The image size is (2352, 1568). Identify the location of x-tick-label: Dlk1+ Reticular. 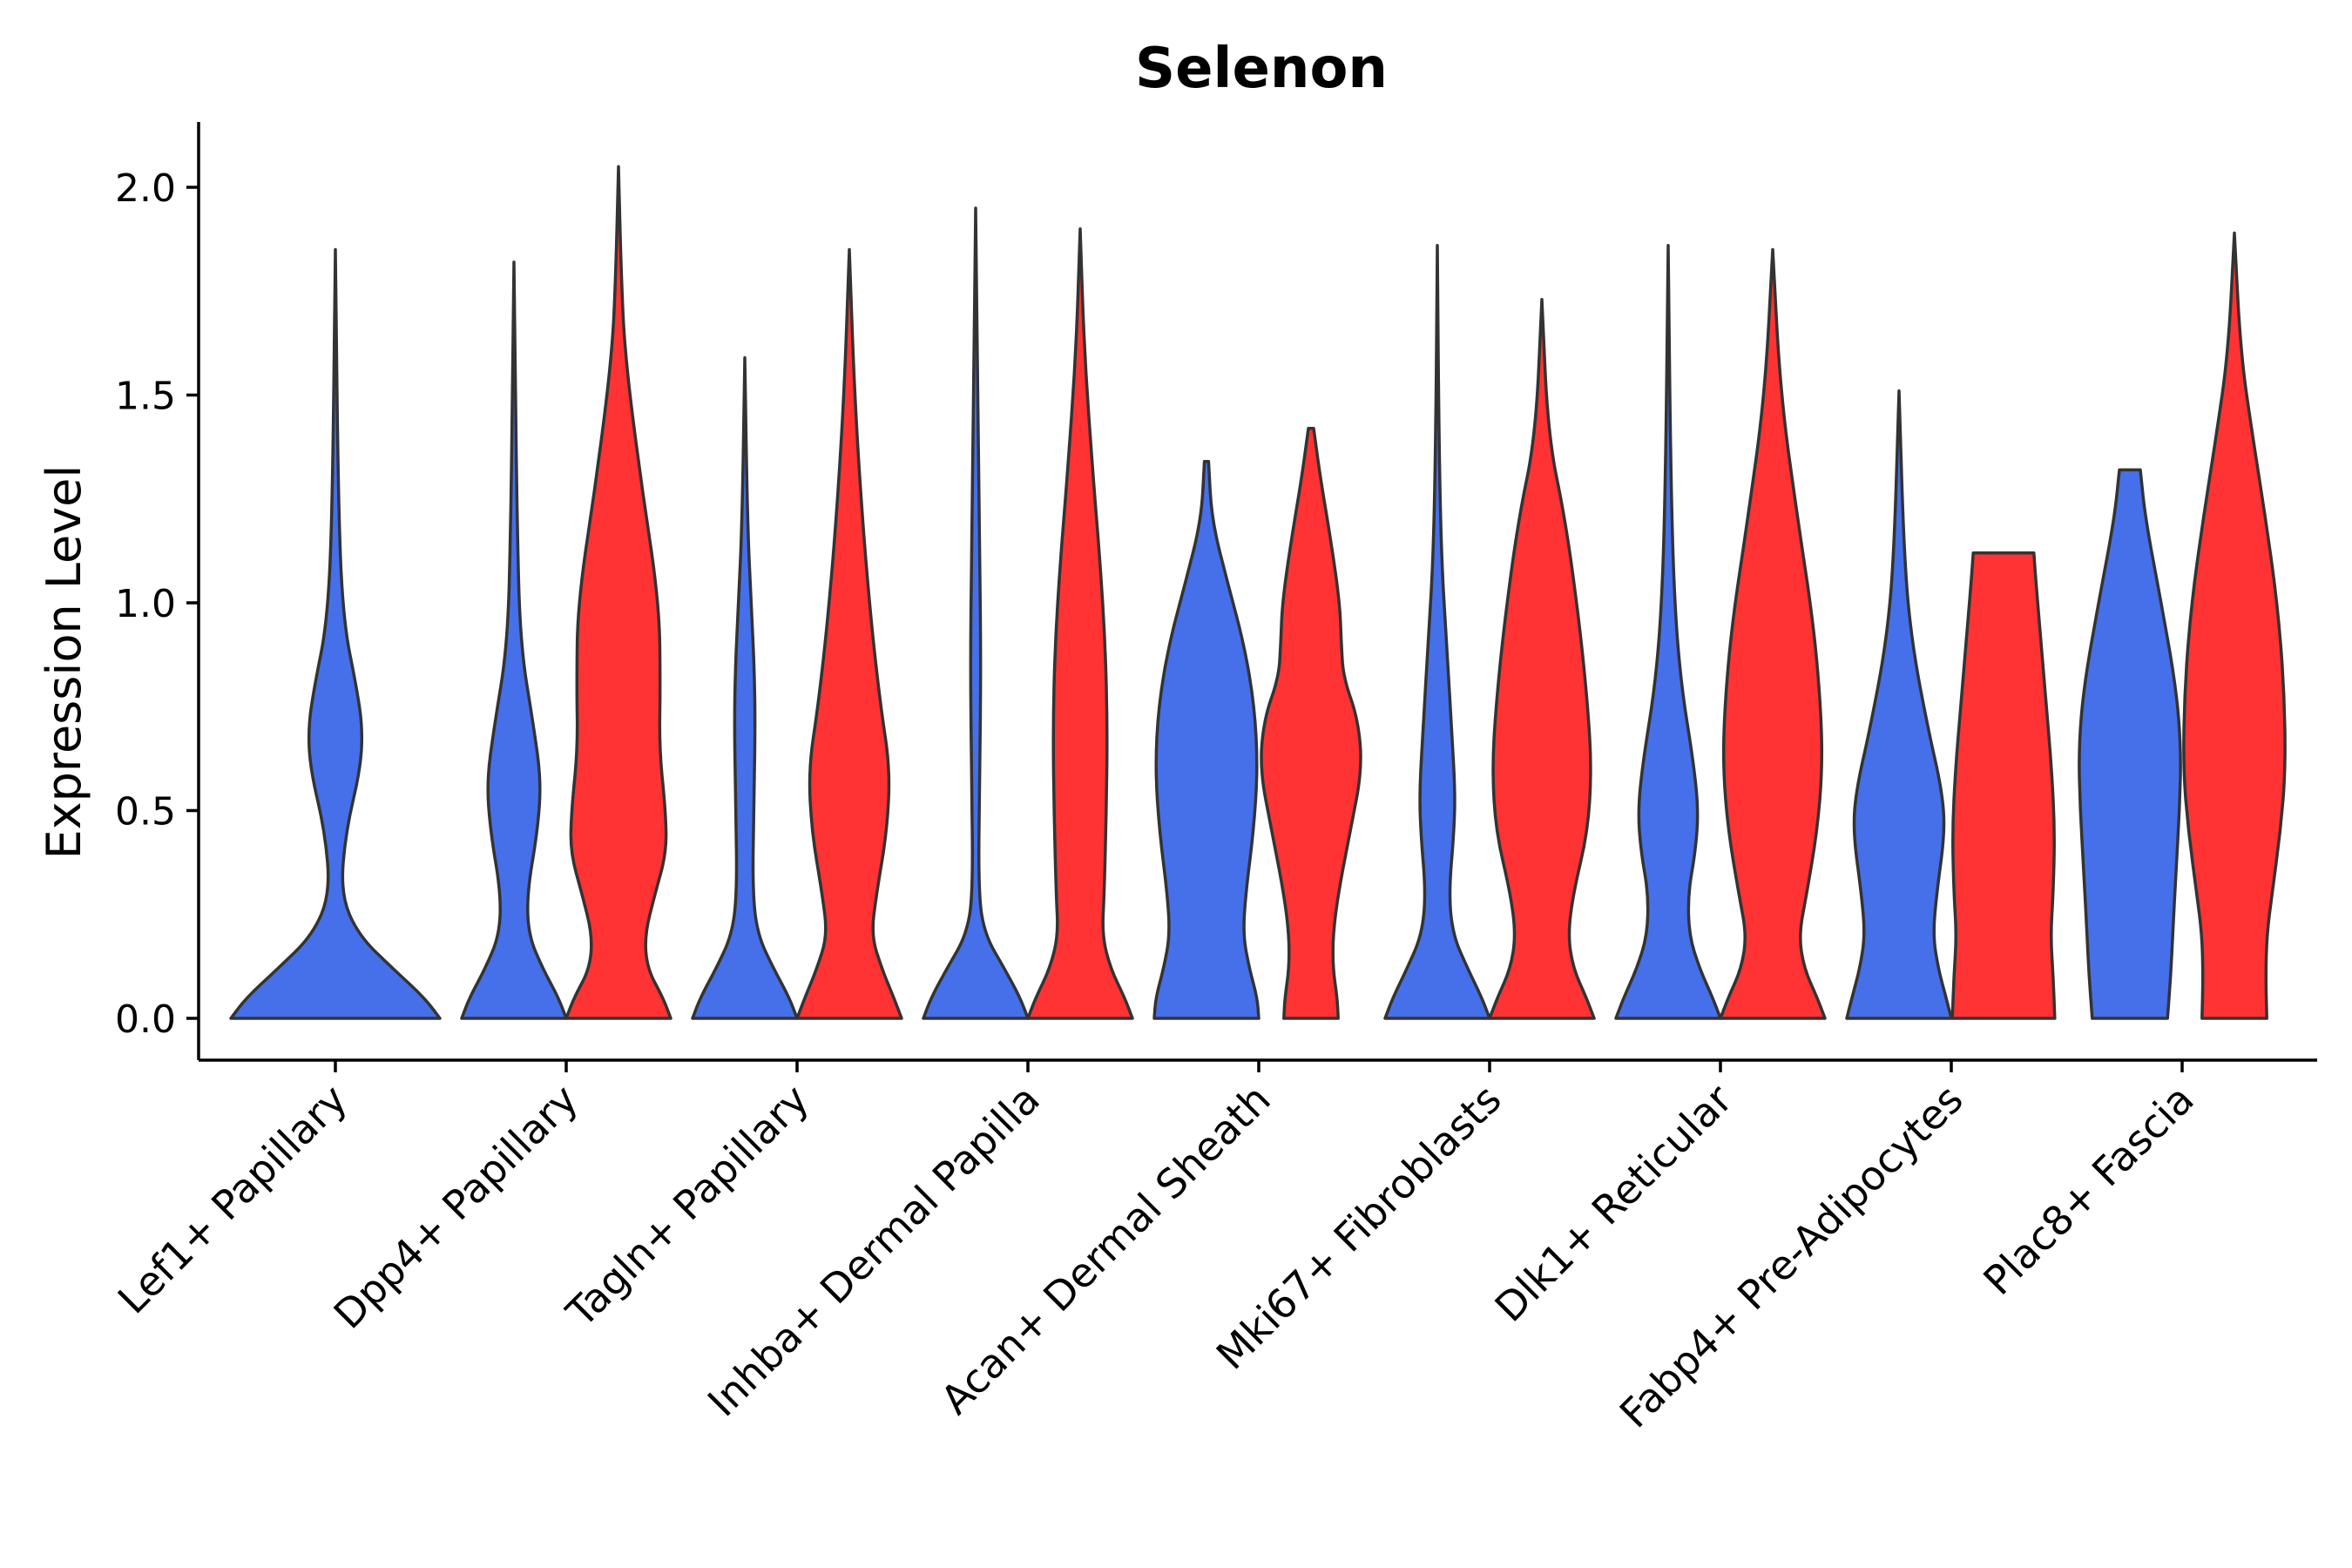
(1614, 1203).